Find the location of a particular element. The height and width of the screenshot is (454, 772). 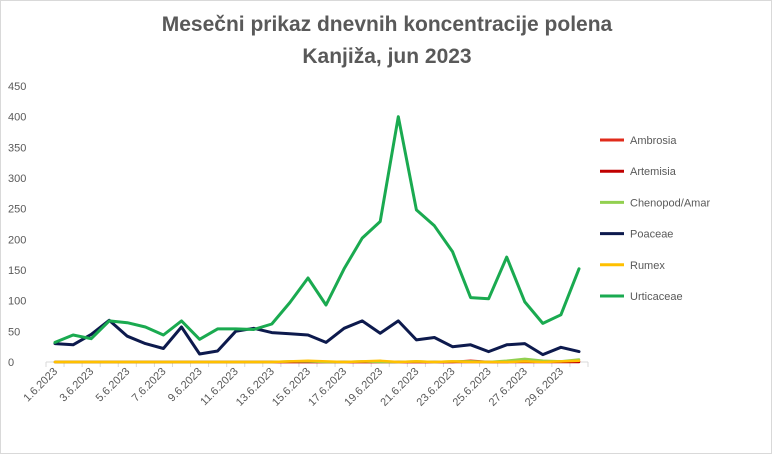

y-axis-tick-labels: 0 50 100 150 200 250 300 350 400 450 is located at coordinates (17, 225).